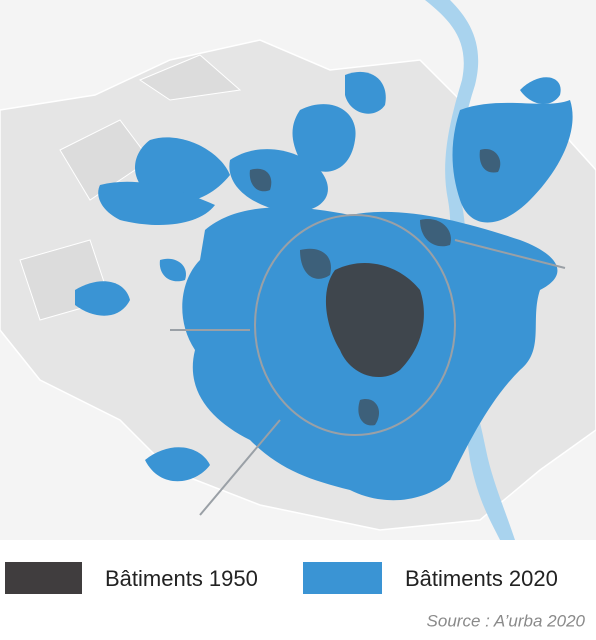  I want to click on ring-road, so click(355, 325).